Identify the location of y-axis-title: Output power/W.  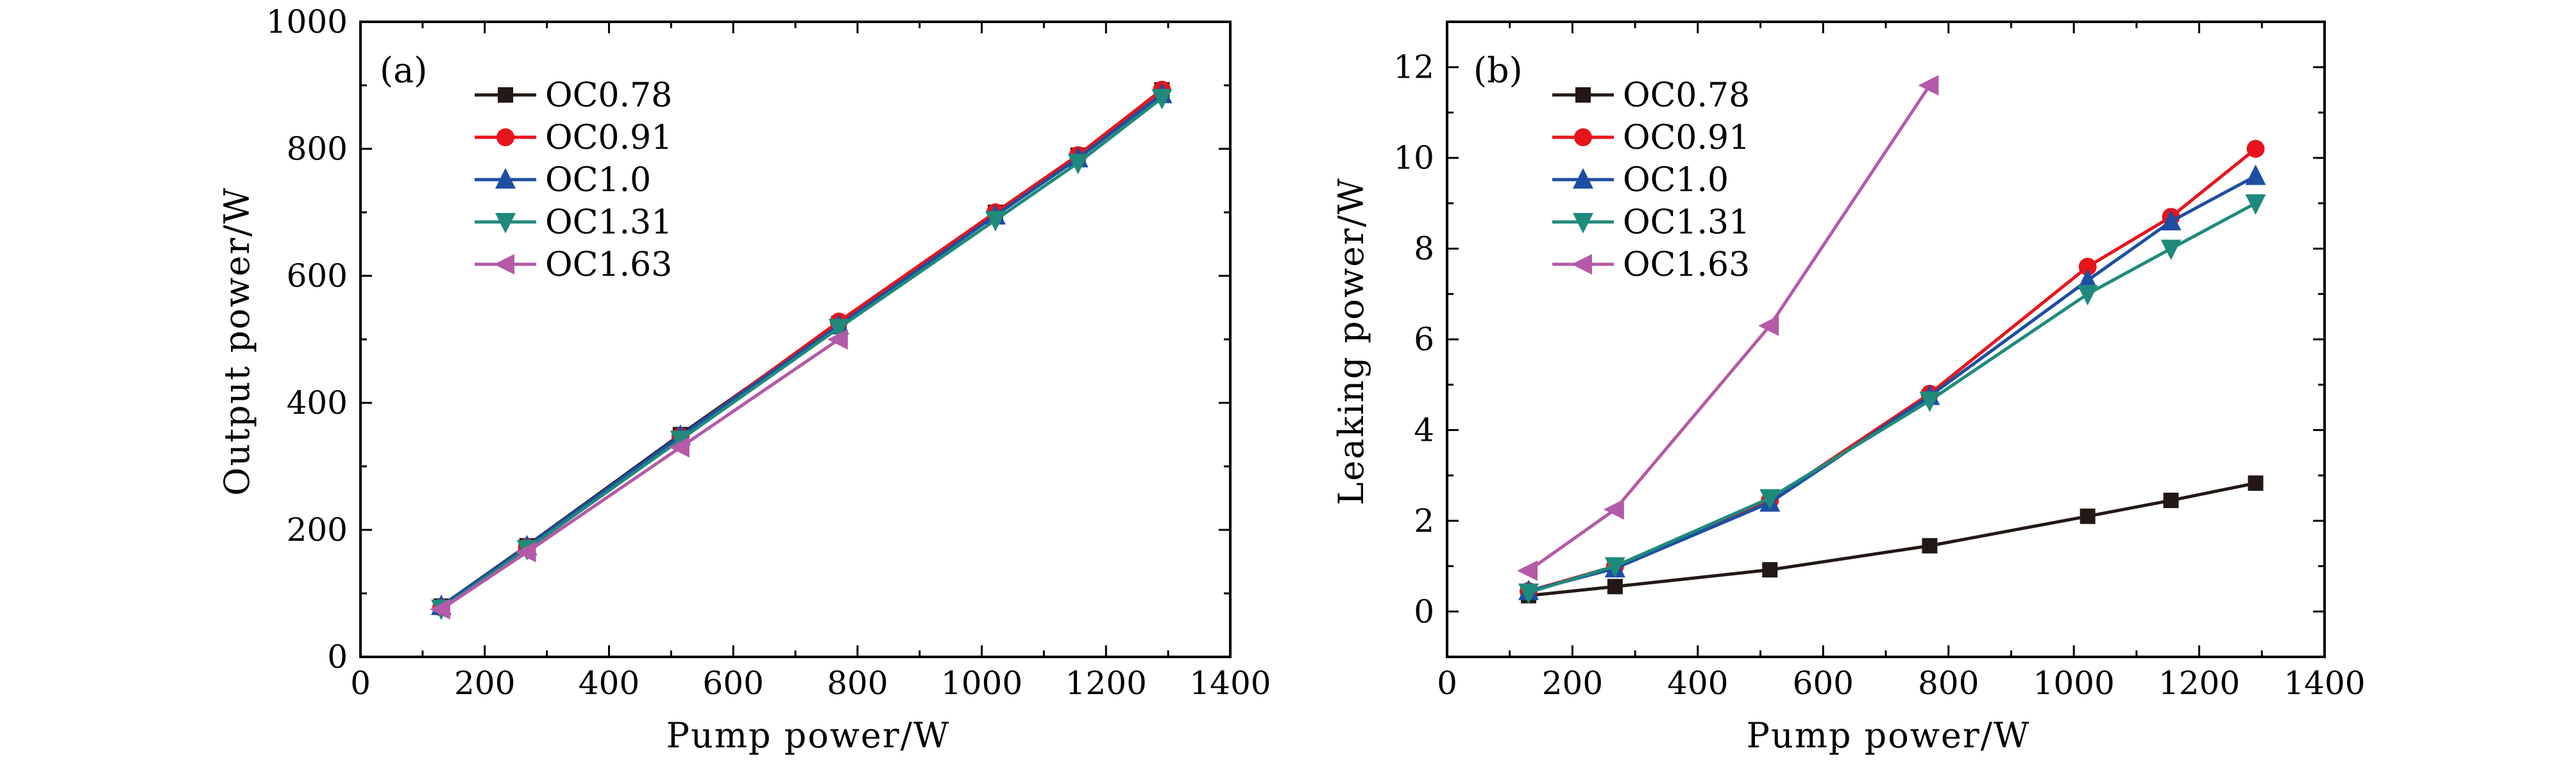
(237, 341).